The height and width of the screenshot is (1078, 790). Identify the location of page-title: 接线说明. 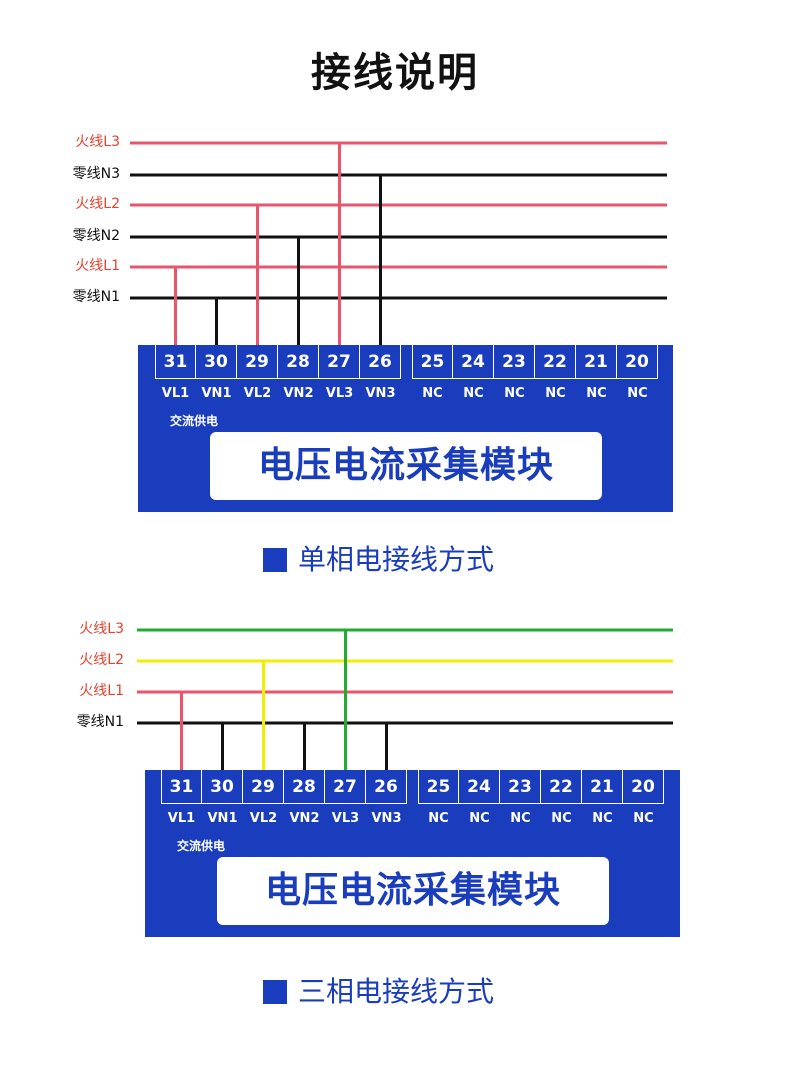
(395, 73).